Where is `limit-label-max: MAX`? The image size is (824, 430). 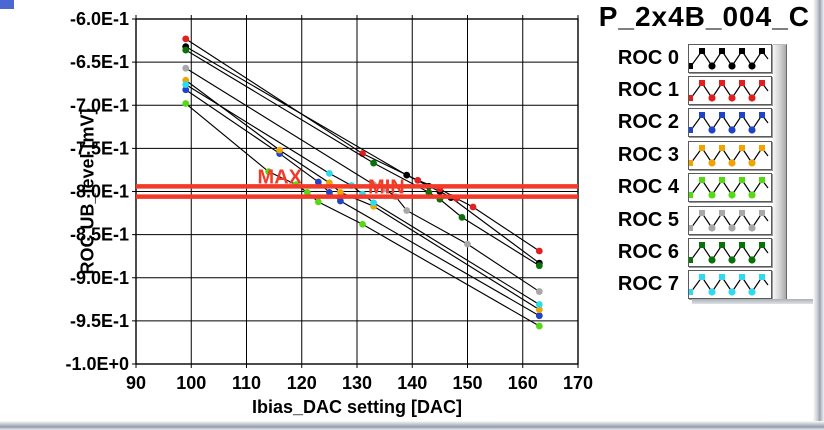 limit-label-max: MAX is located at coordinates (280, 177).